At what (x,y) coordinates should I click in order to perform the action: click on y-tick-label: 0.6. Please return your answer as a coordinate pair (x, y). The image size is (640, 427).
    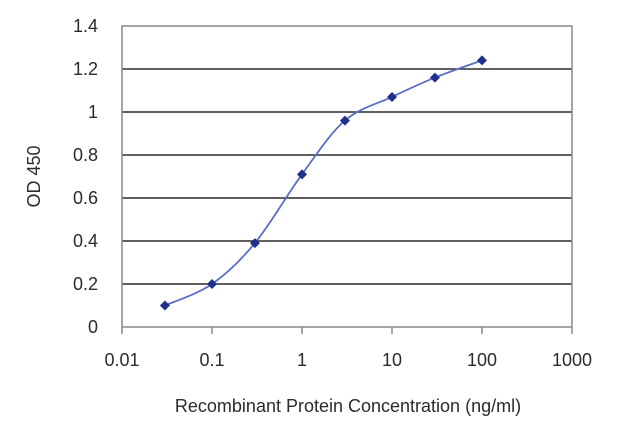
    Looking at the image, I should click on (85, 198).